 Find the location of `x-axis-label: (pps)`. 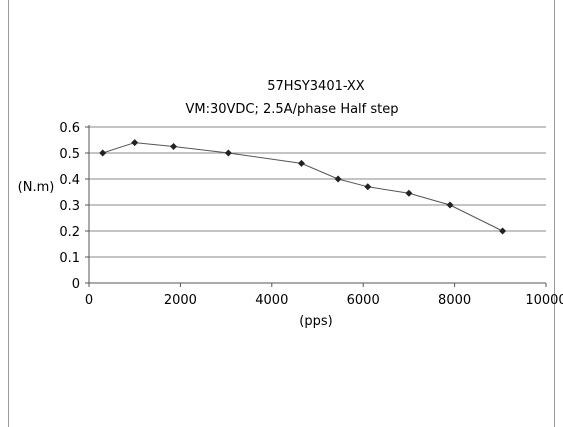

x-axis-label: (pps) is located at coordinates (315, 321).